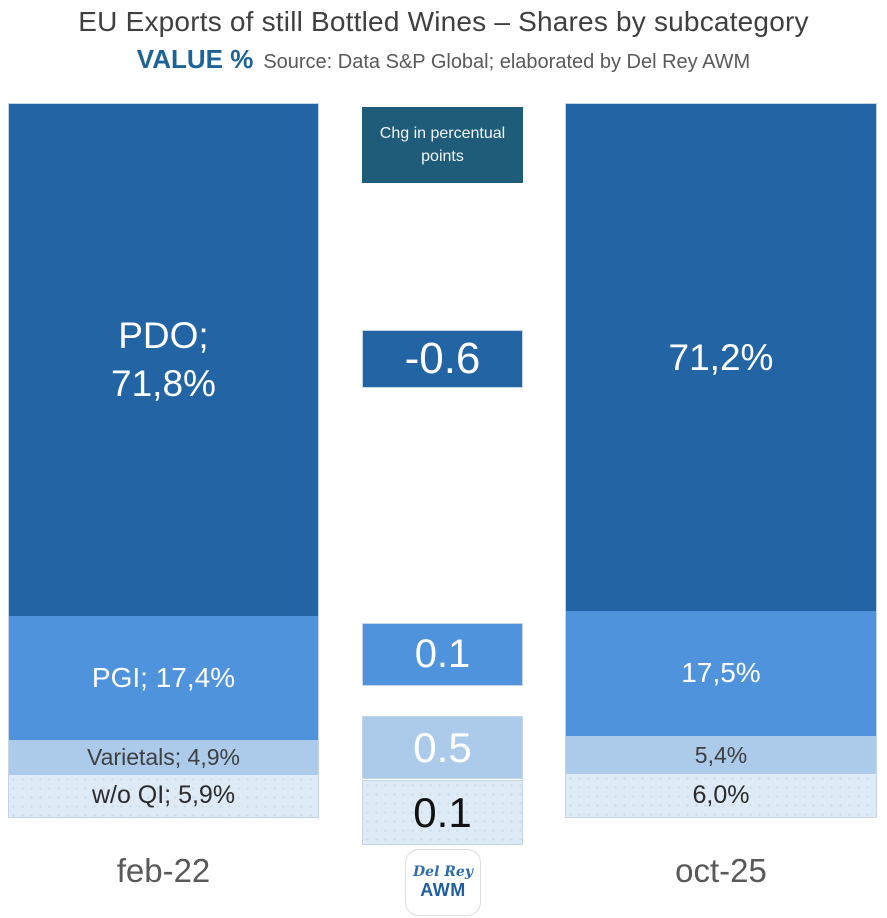 The height and width of the screenshot is (918, 887). I want to click on segment-label-pgi-oct25: 17,5%, so click(721, 673).